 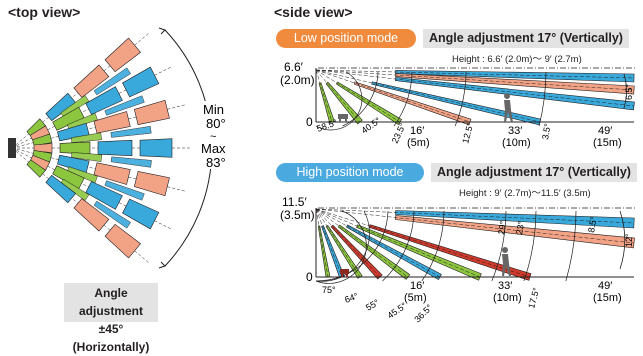 I want to click on sensor-unit, so click(x=12, y=148).